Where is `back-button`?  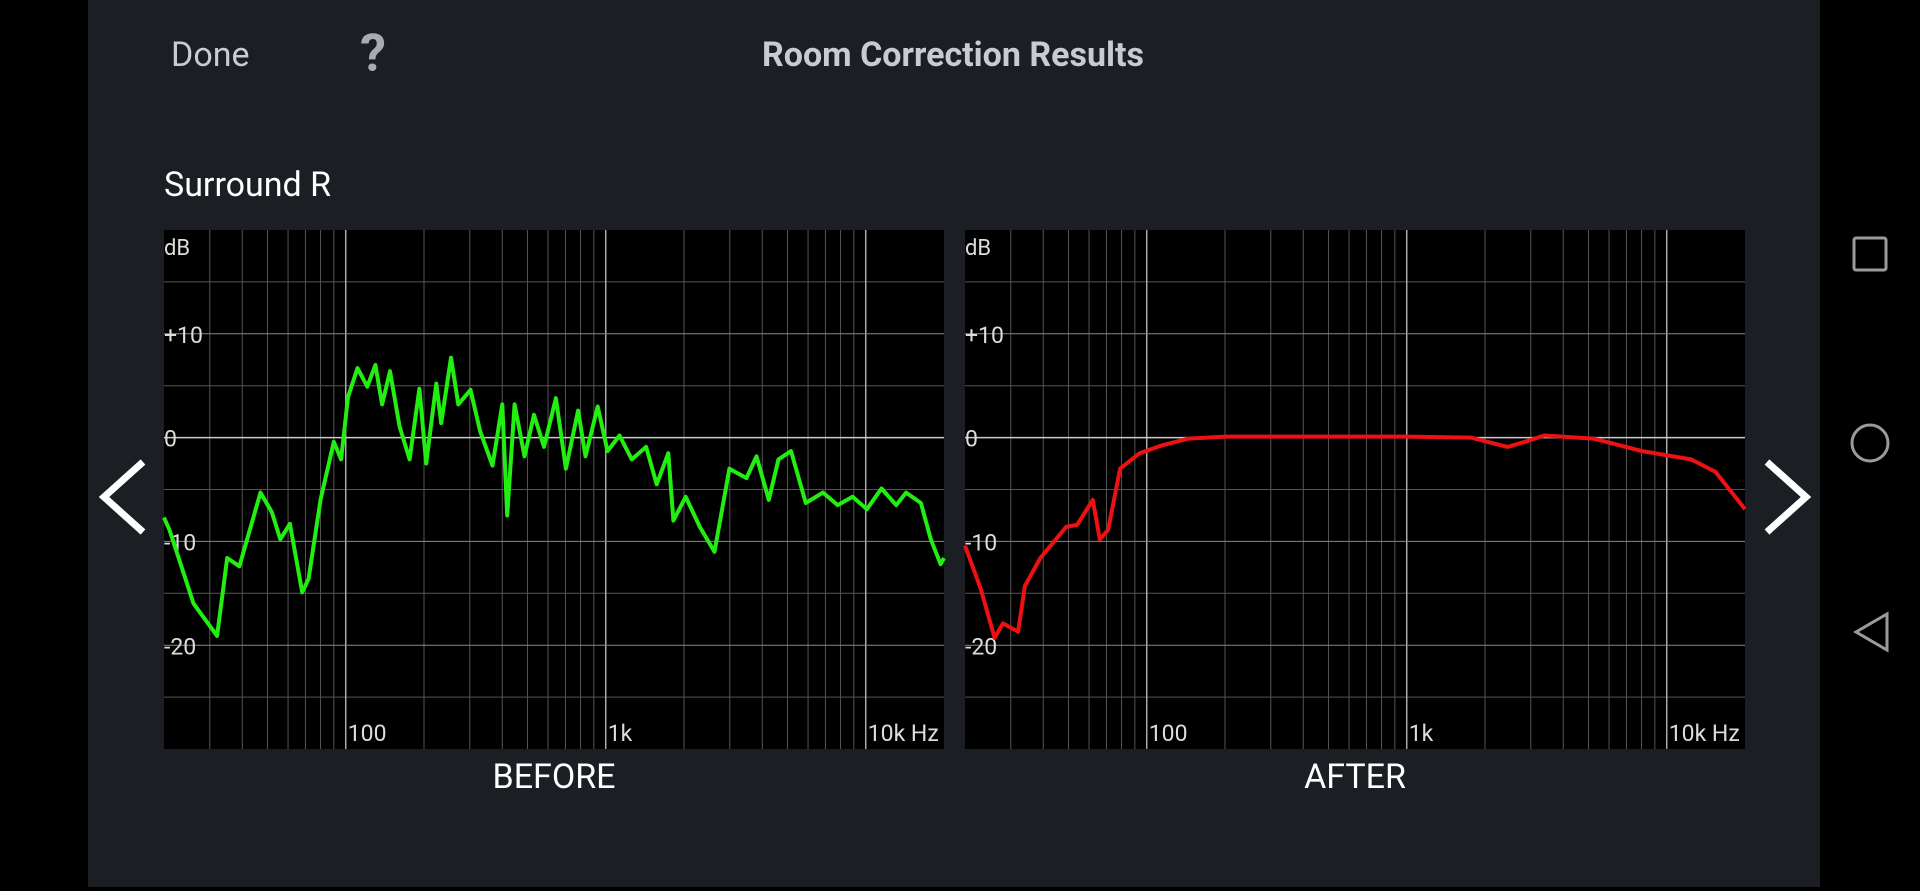
back-button is located at coordinates (1871, 632).